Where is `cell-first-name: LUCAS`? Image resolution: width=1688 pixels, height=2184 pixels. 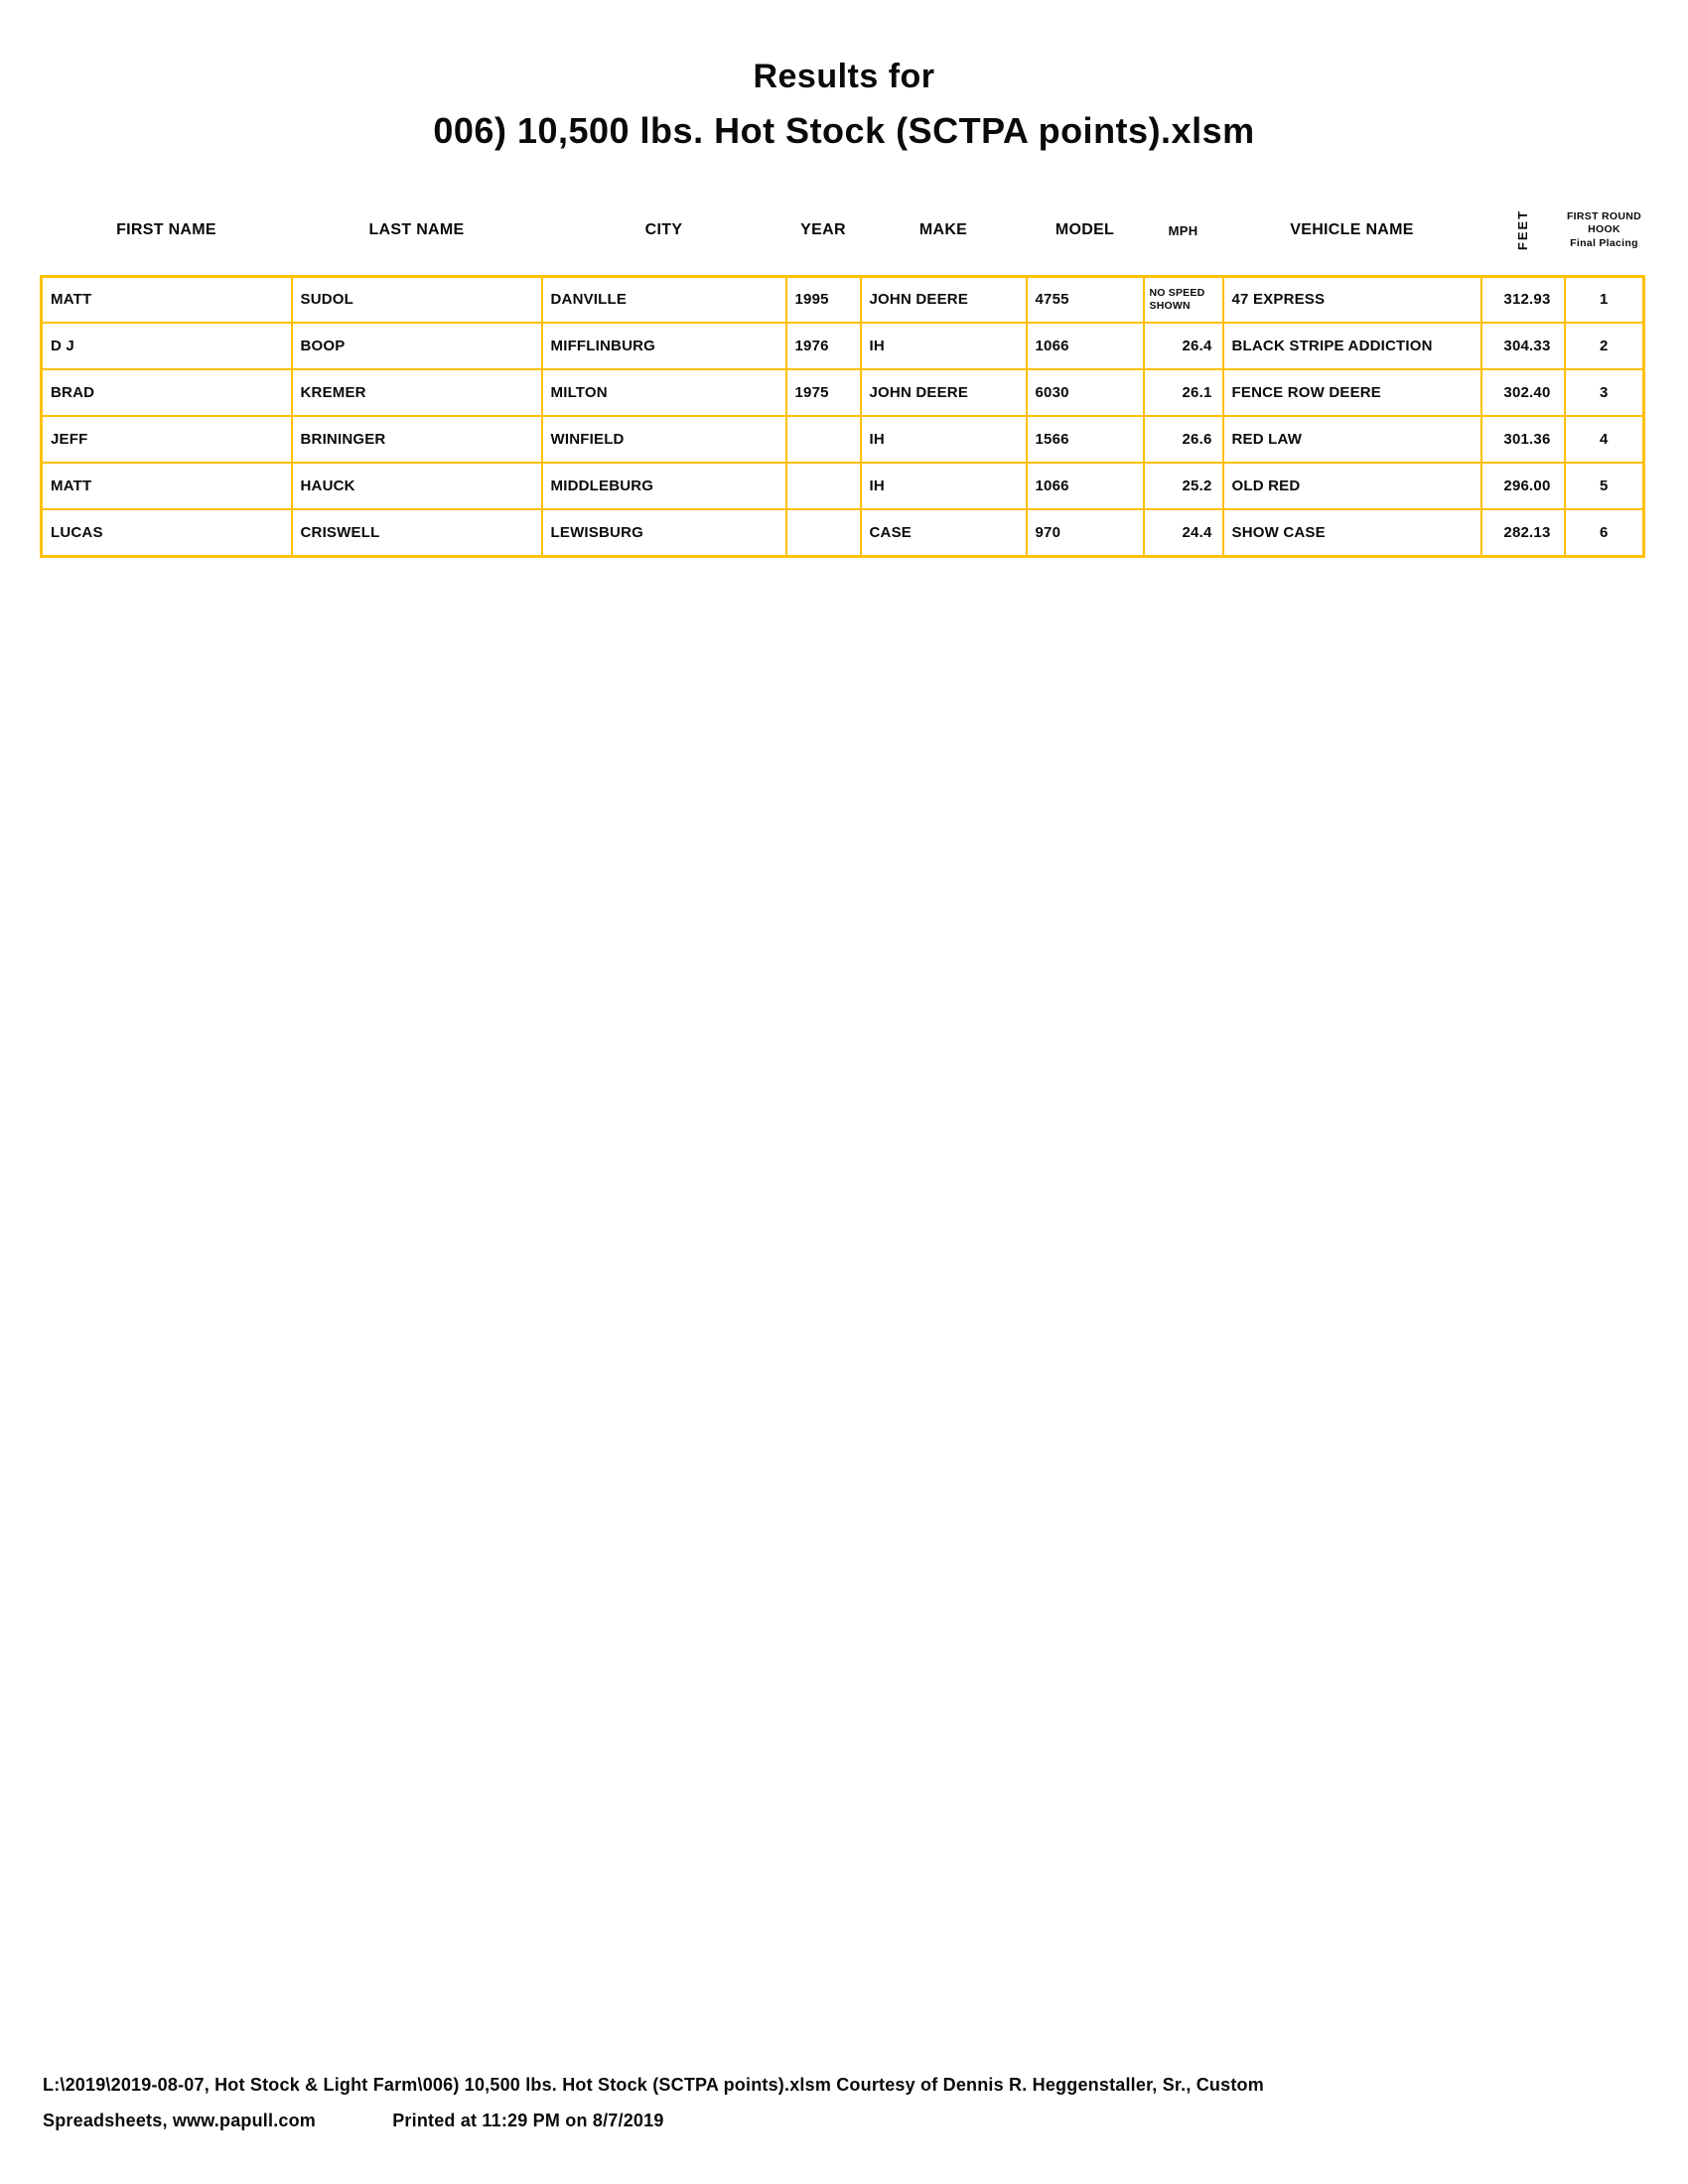
cell-first-name: LUCAS is located at coordinates (166, 532).